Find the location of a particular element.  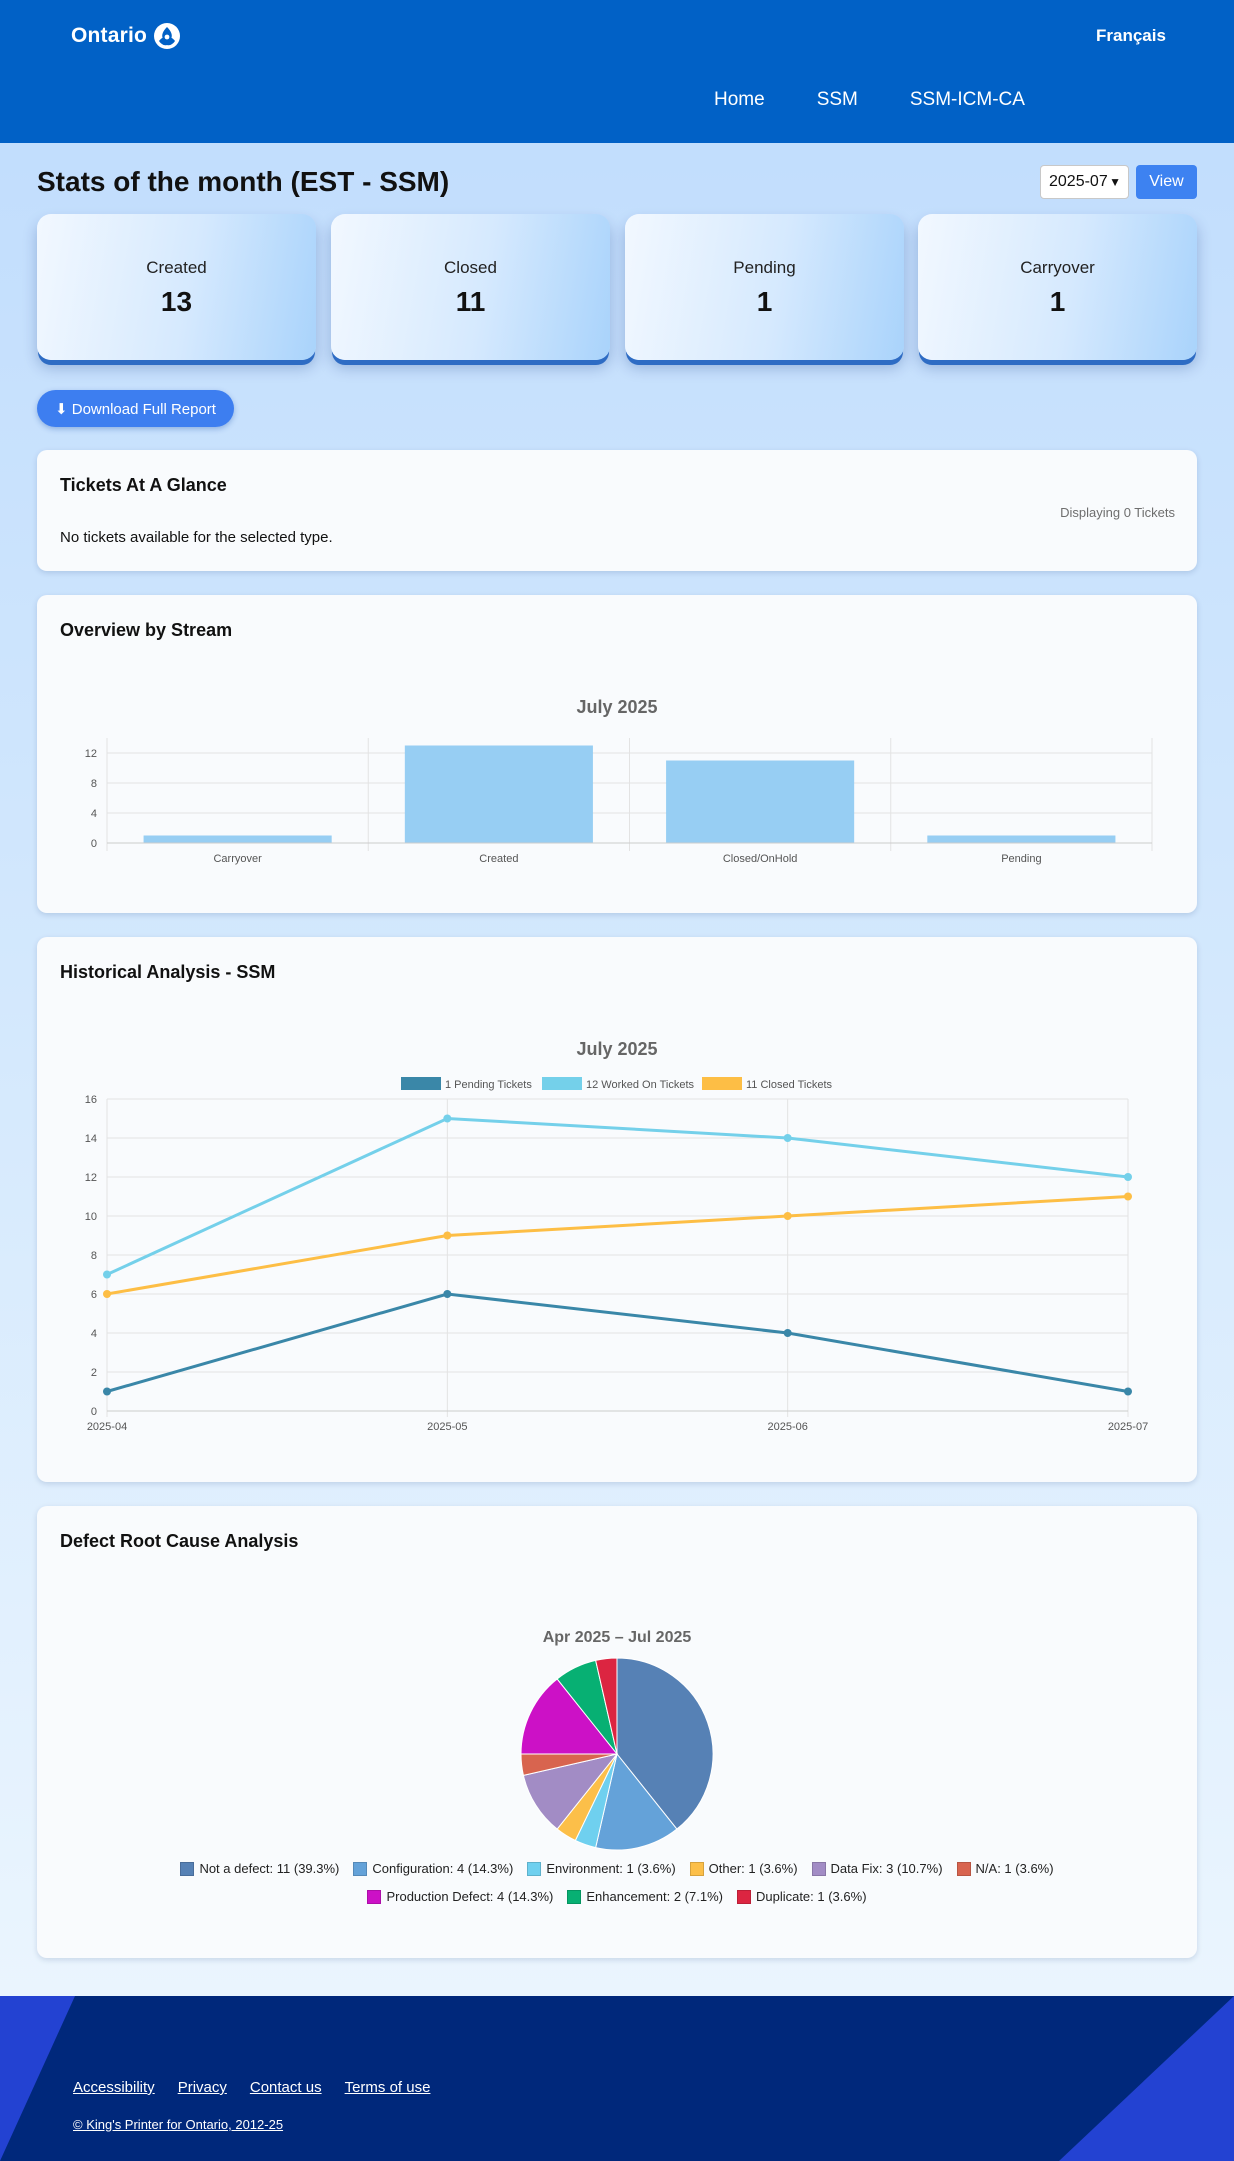

ontario-logo: Ontario is located at coordinates (126, 36).